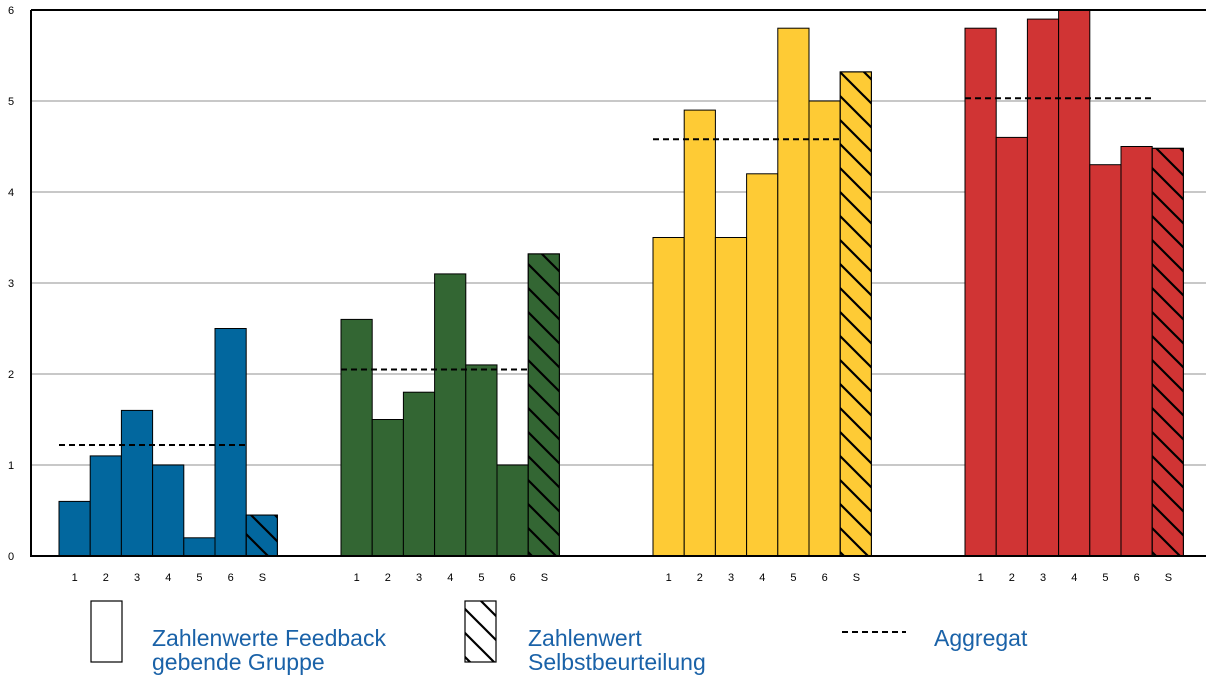 The image size is (1206, 679). I want to click on legend-feedback-line2: gebende Gruppe, so click(238, 662).